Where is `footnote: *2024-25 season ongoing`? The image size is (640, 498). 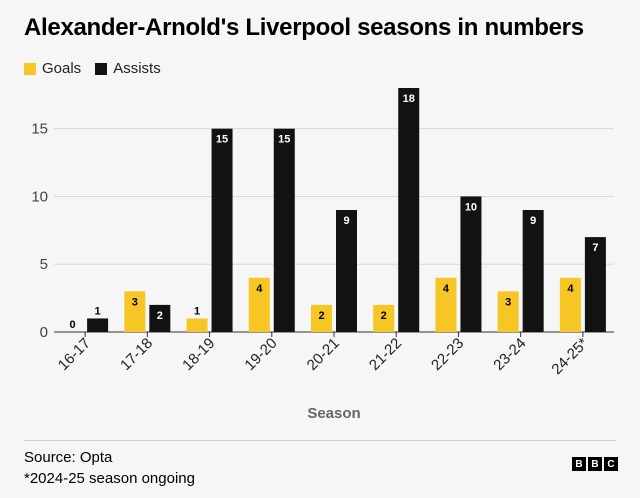 footnote: *2024-25 season ongoing is located at coordinates (109, 478).